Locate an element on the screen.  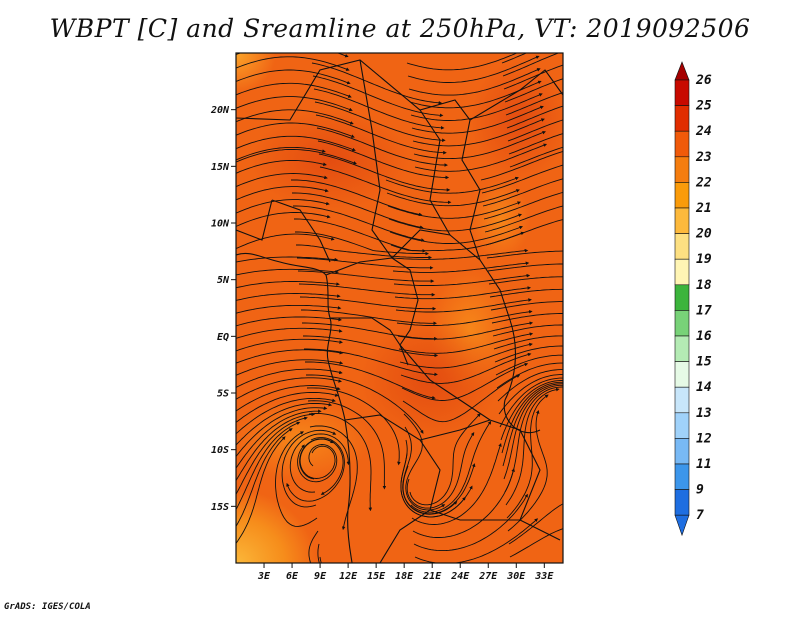
colorbar-label: 20 is located at coordinates (703, 234).